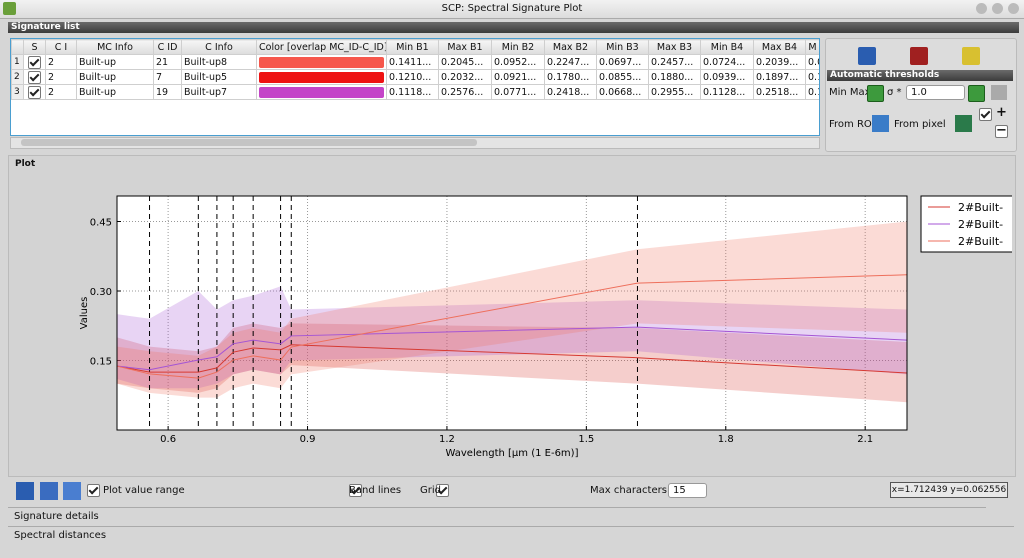  I want to click on color-swatch, so click(321, 92).